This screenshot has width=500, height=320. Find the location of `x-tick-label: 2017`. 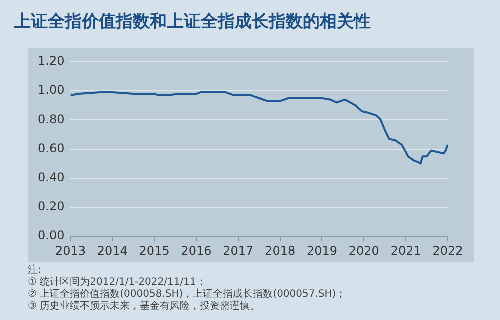

x-tick-label: 2017 is located at coordinates (238, 251).